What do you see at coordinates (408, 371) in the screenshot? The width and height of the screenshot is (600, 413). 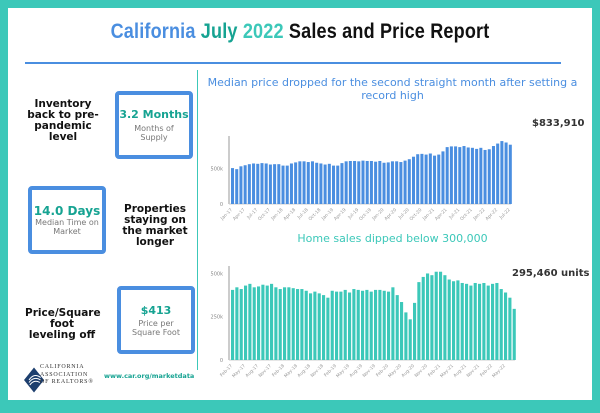 I see `x-tick-label: Aug-20` at bounding box center [408, 371].